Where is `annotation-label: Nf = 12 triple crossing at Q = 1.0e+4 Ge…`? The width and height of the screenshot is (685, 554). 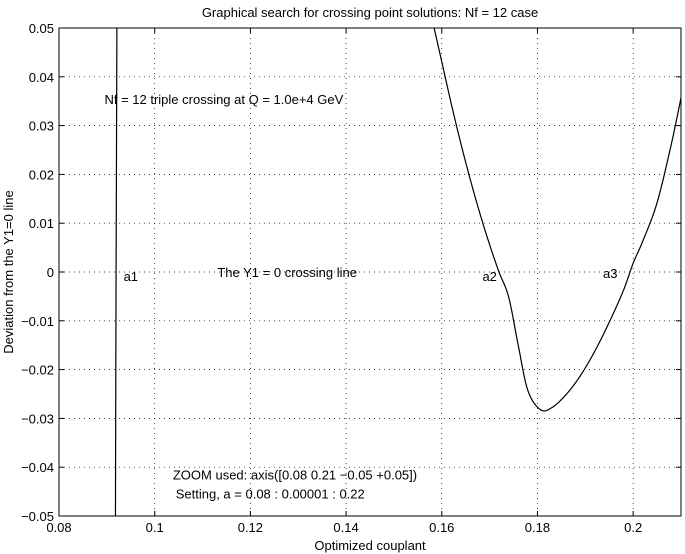
annotation-label: Nf = 12 triple crossing at Q = 1.0e+4 Ge… is located at coordinates (223, 99).